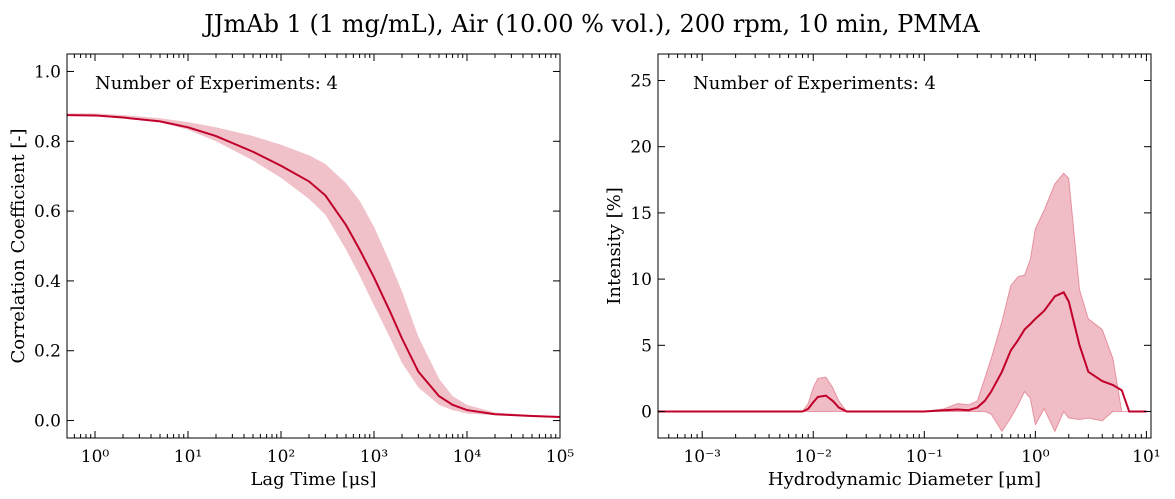 The height and width of the screenshot is (499, 1175). I want to click on y-tick-label: 0.4, so click(47, 282).